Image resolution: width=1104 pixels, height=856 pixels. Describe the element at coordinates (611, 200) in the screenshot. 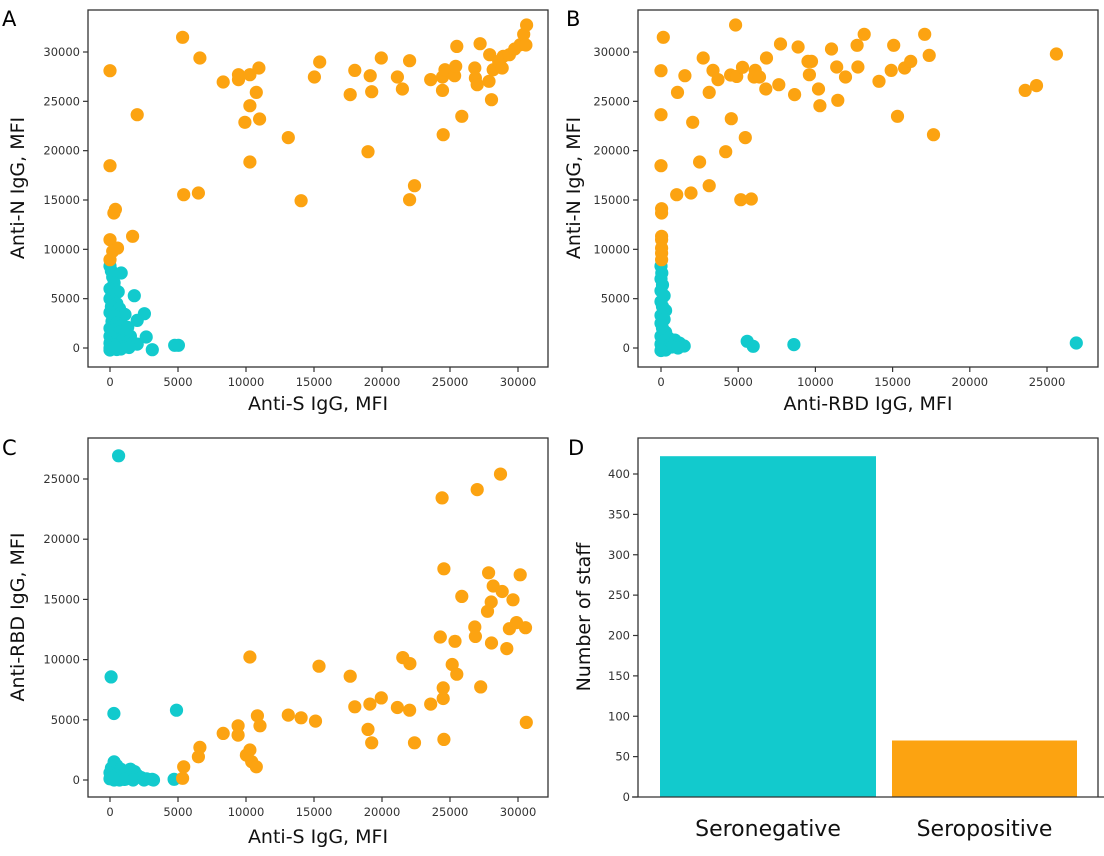

I see `y-tick-label: 15000` at that location.